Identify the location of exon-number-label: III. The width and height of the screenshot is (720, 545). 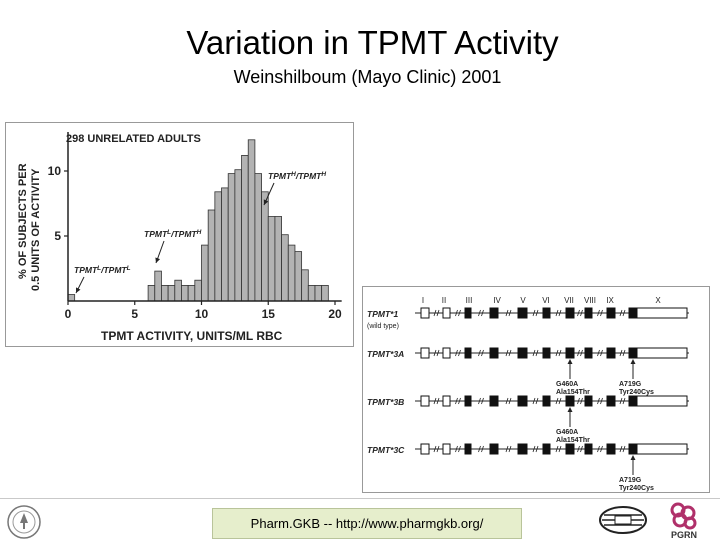
(469, 300).